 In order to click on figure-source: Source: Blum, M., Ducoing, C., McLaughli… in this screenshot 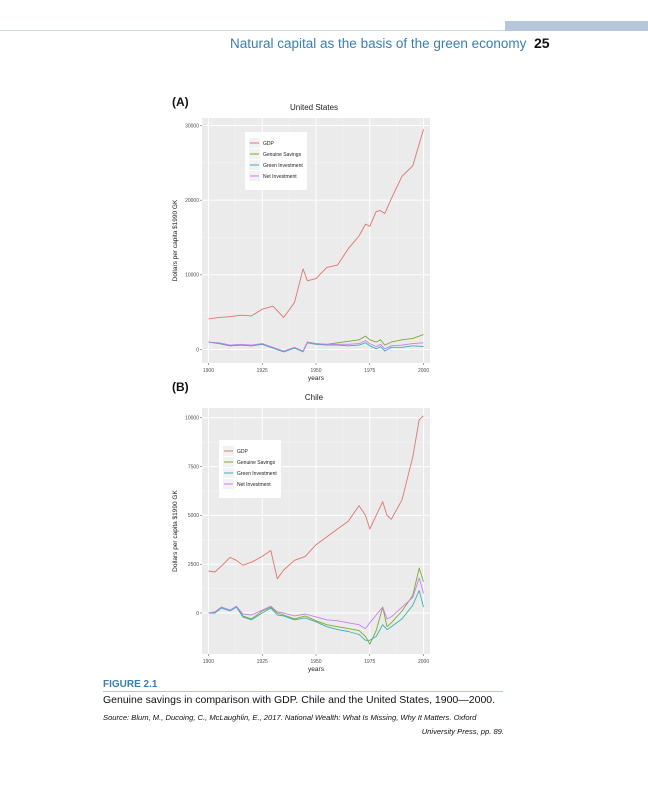, I will do `click(303, 725)`.